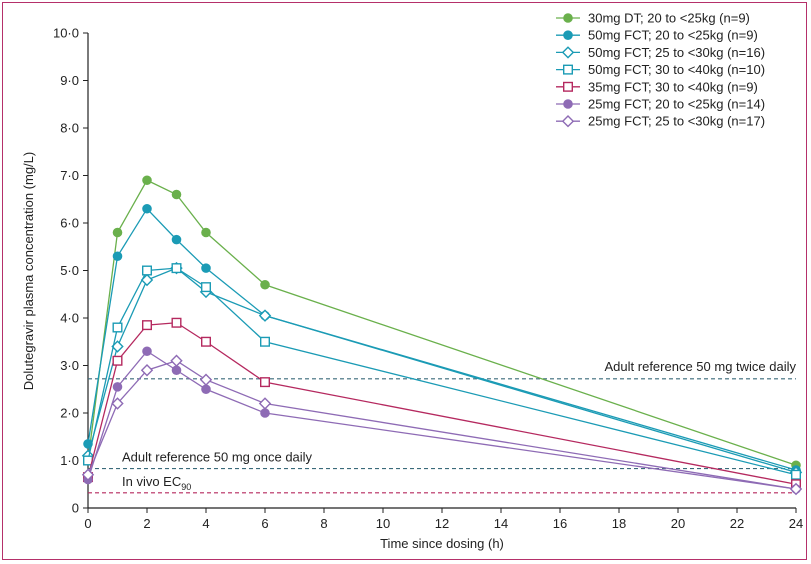 The height and width of the screenshot is (564, 811). I want to click on y-tick-label: 1·0, so click(69, 460).